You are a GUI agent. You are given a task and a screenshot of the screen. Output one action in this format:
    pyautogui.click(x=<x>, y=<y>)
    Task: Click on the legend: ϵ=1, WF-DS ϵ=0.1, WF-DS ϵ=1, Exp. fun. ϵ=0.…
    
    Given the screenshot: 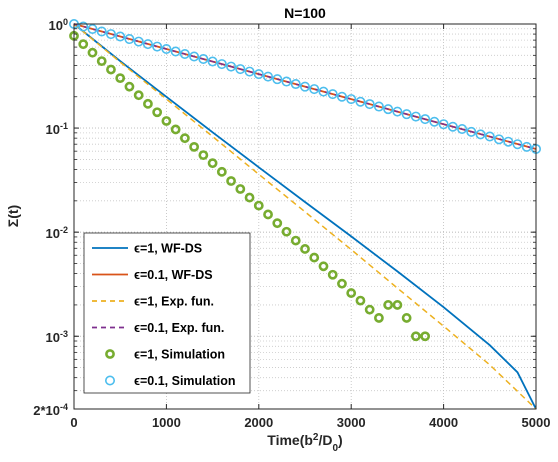 What is the action you would take?
    pyautogui.click(x=167, y=313)
    